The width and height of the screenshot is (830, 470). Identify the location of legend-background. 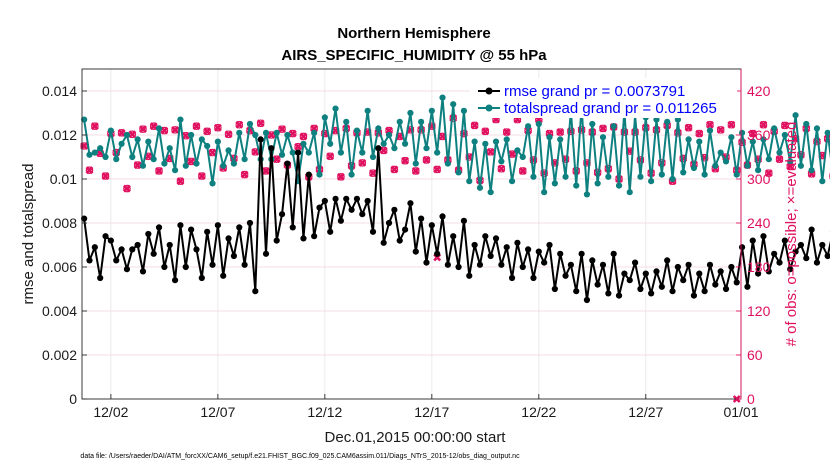
(603, 98).